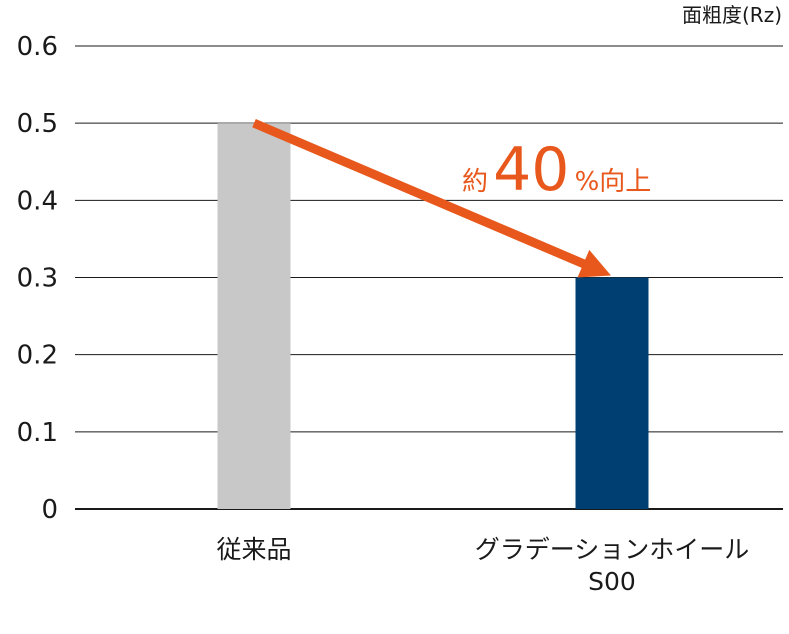  I want to click on y-tick-label: 0.4, so click(37, 201).